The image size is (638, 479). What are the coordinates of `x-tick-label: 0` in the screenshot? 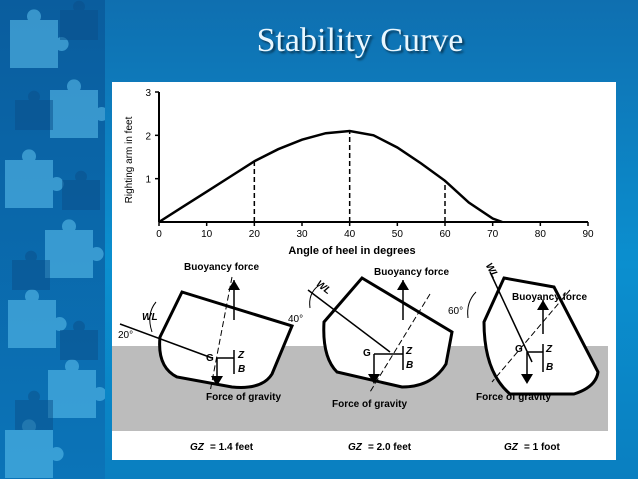 It's located at (159, 234).